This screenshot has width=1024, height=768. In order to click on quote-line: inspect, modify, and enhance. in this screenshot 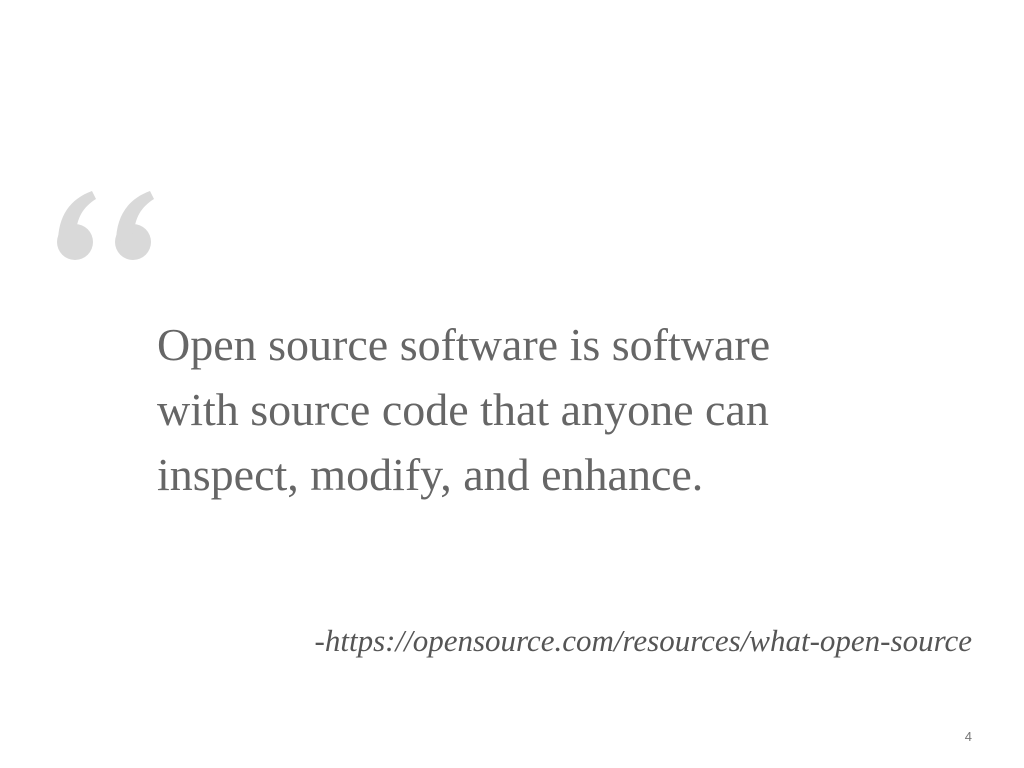, I will do `click(430, 474)`.